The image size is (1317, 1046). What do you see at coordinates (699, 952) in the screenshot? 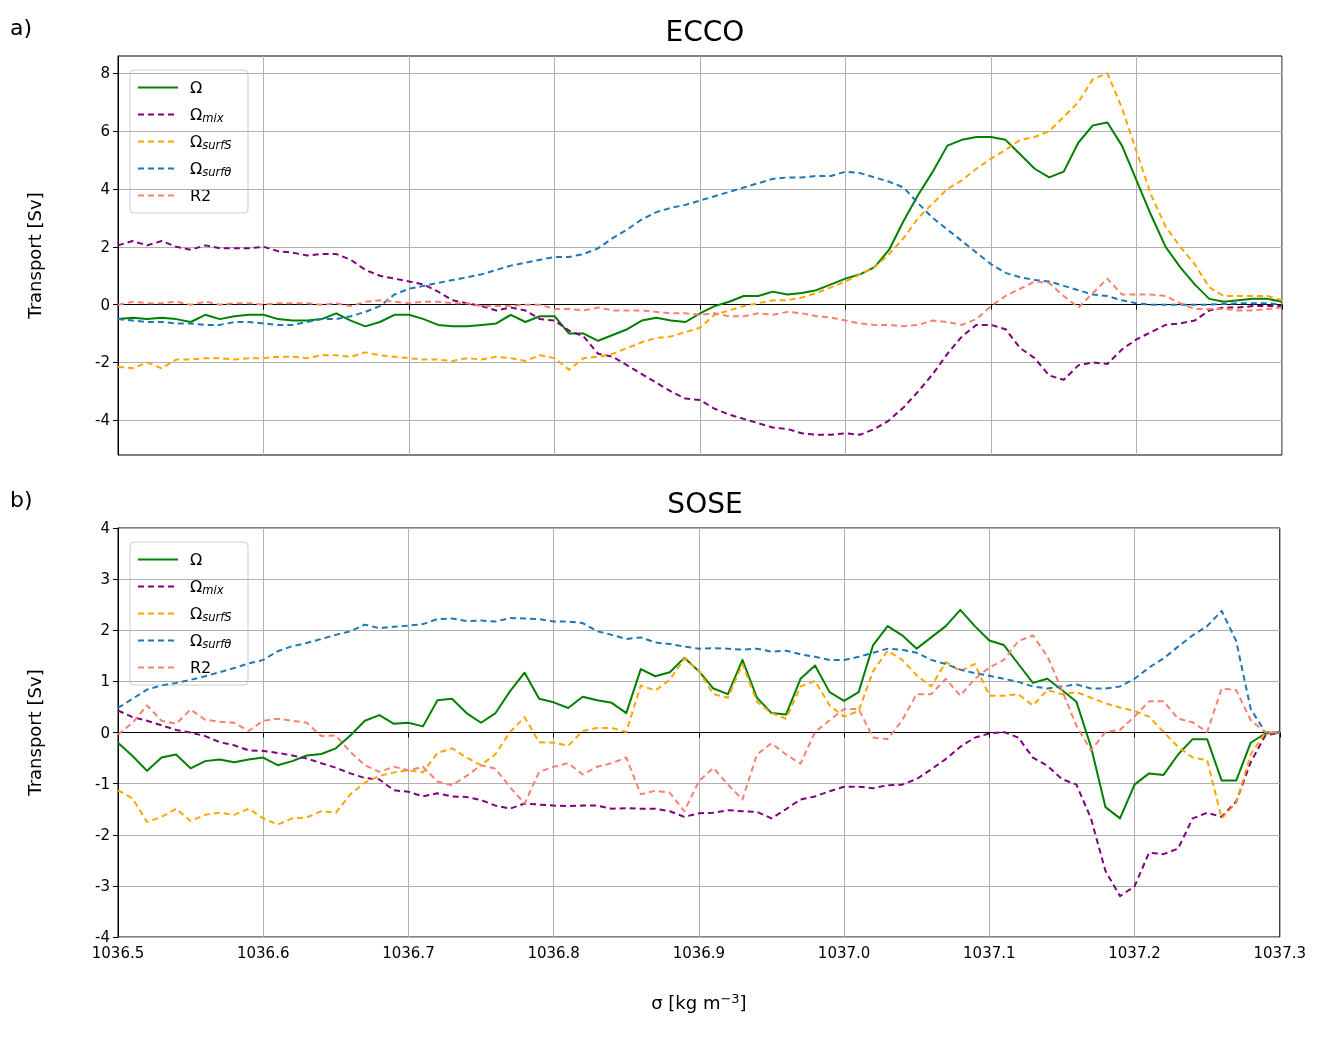
I see `x-tick-label: 1036.9` at bounding box center [699, 952].